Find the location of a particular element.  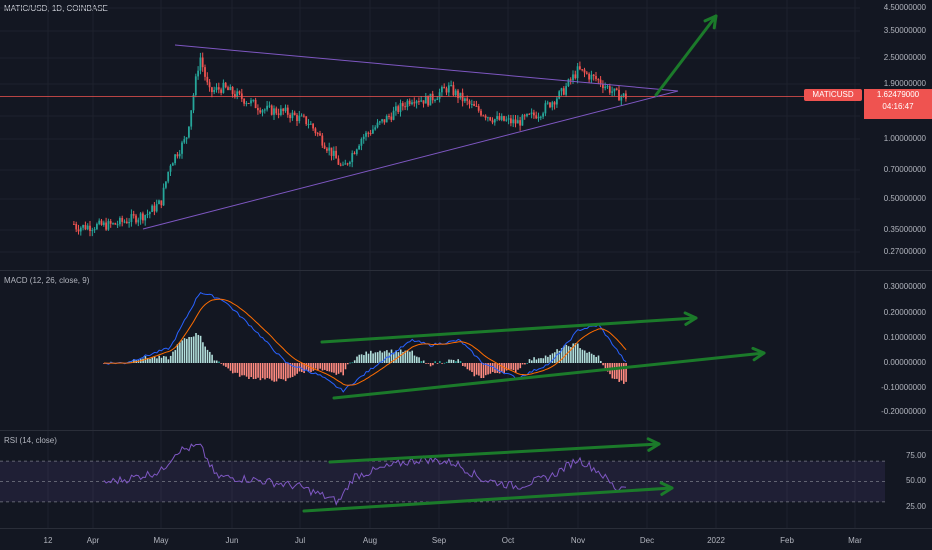

macd-axis-tick: 0.00000000 is located at coordinates (904, 362).